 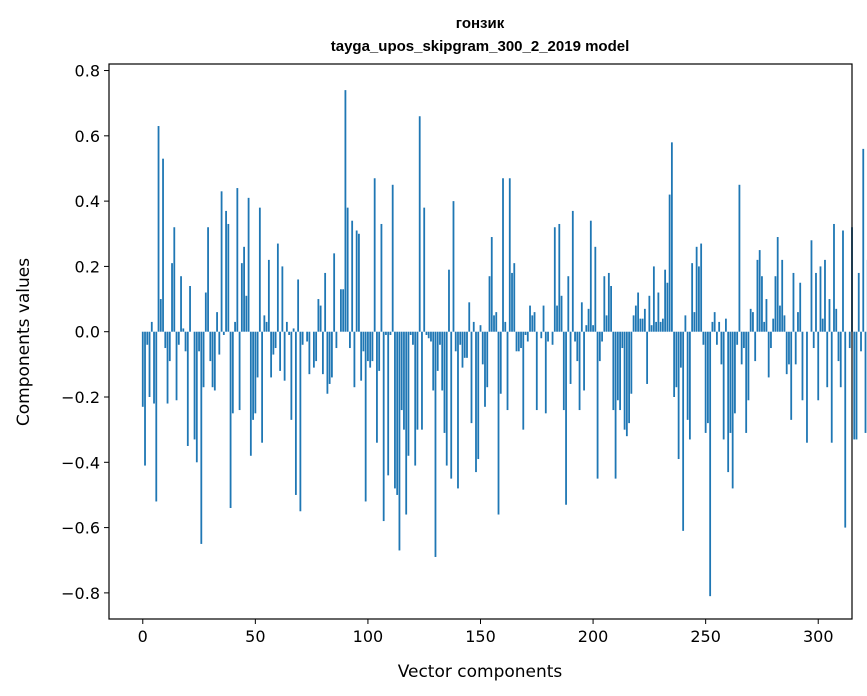 I want to click on y-axis: −0.8 −0.6 −0.4 −0.2 0.0 0.2 0.4 0.6 0.8, so click(x=85, y=332).